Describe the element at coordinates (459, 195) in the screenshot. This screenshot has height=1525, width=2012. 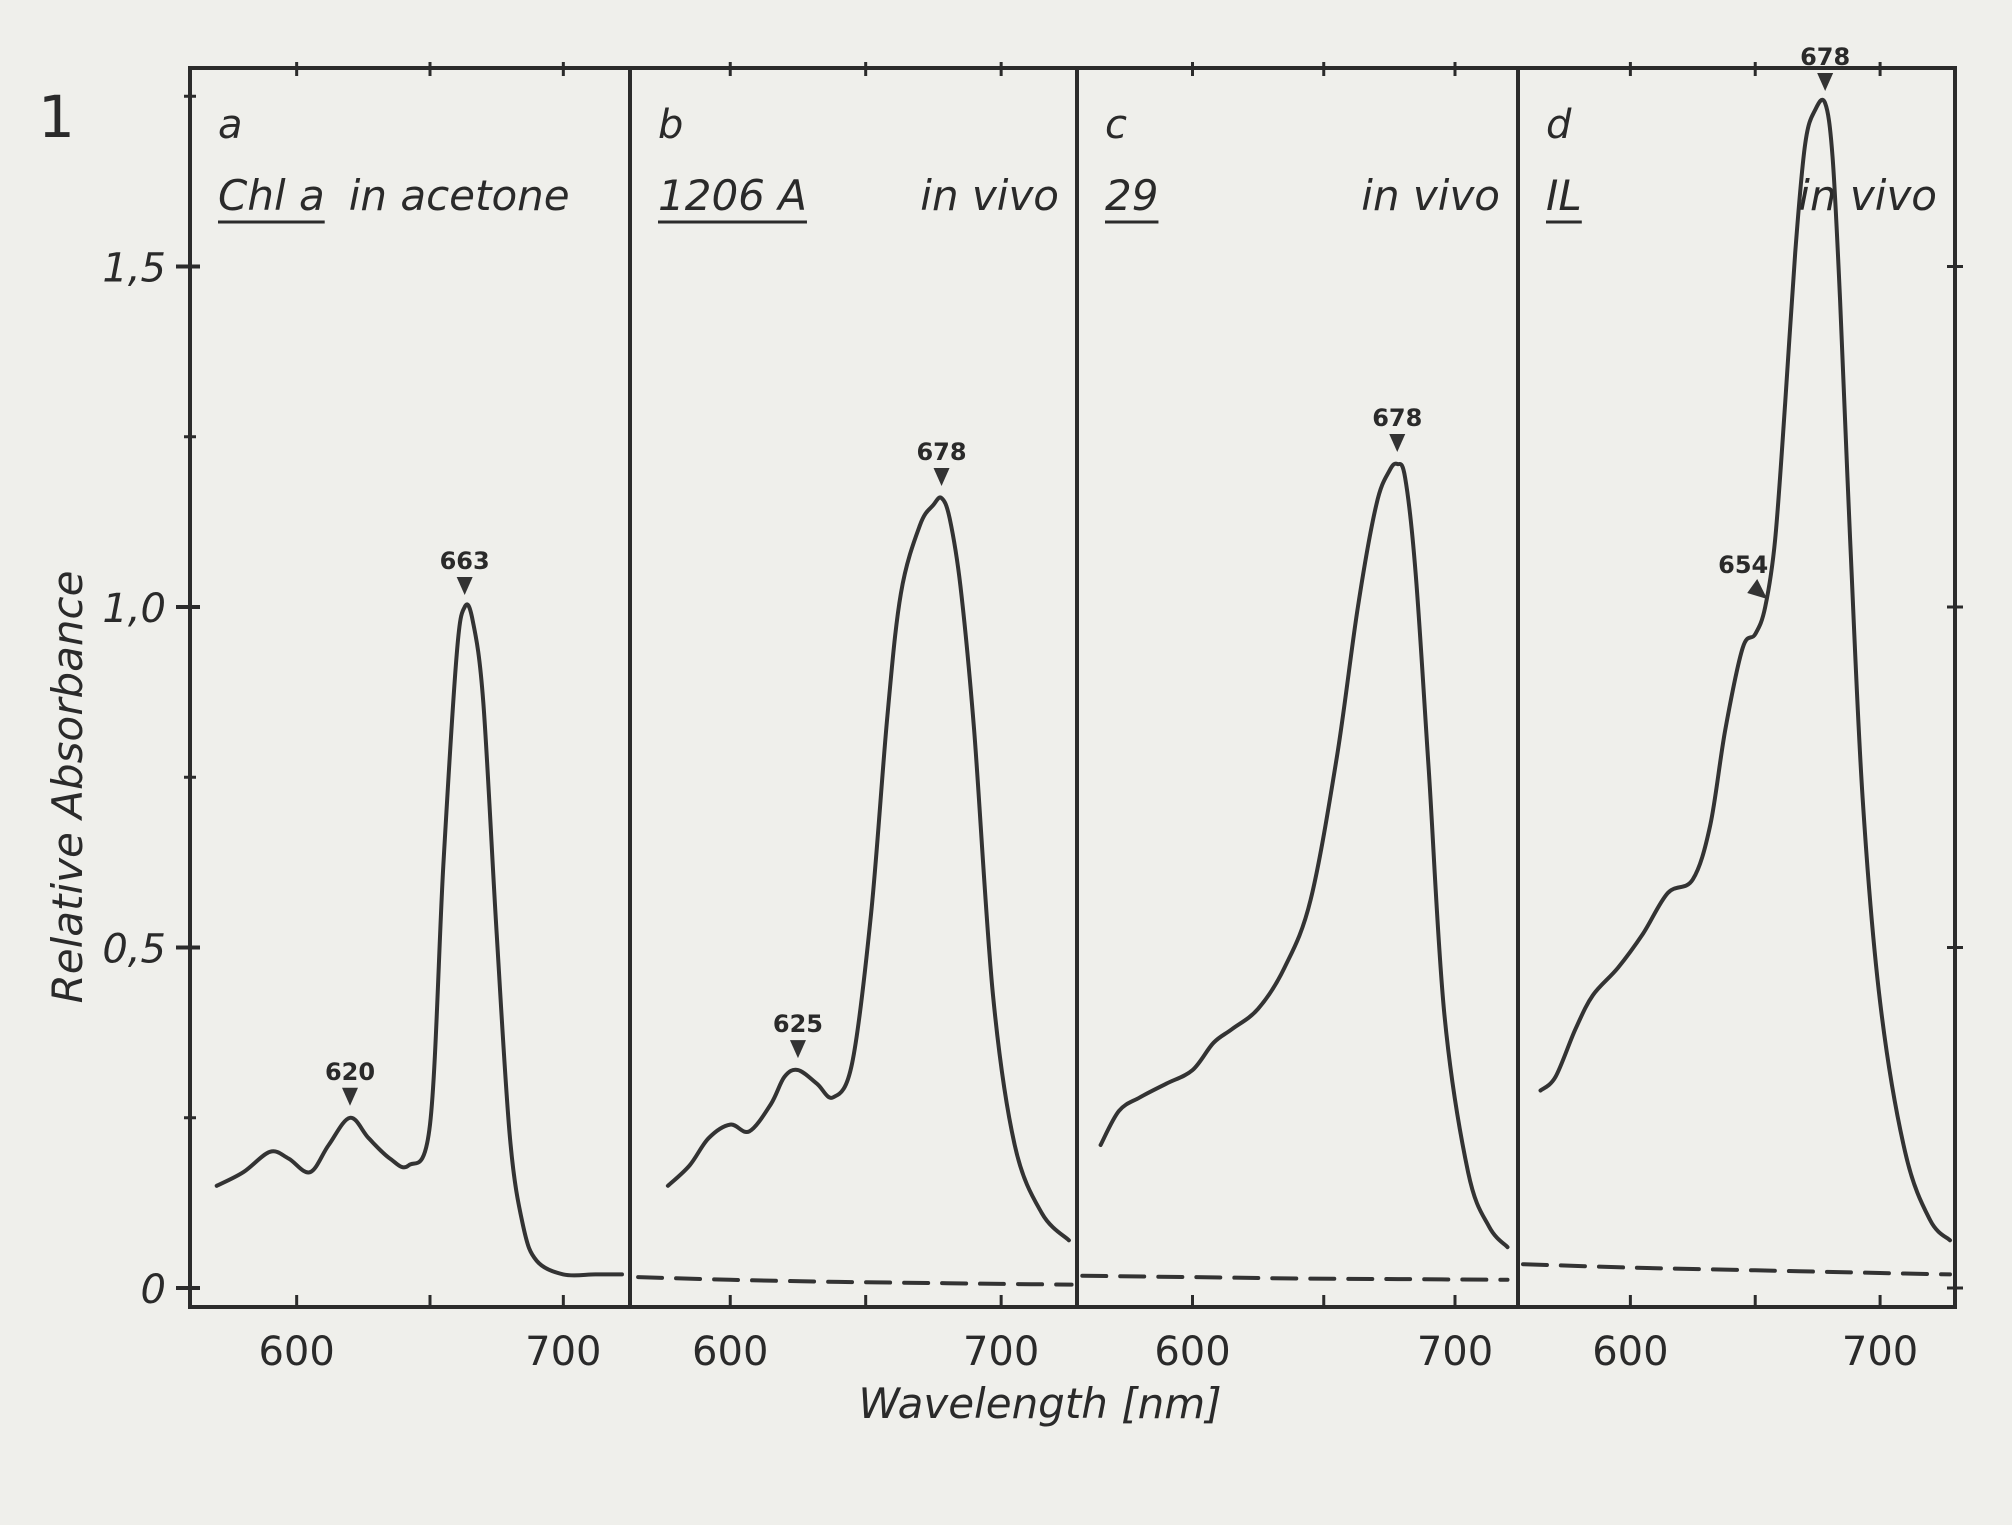
I see `panel-condition-label: in acetone` at that location.